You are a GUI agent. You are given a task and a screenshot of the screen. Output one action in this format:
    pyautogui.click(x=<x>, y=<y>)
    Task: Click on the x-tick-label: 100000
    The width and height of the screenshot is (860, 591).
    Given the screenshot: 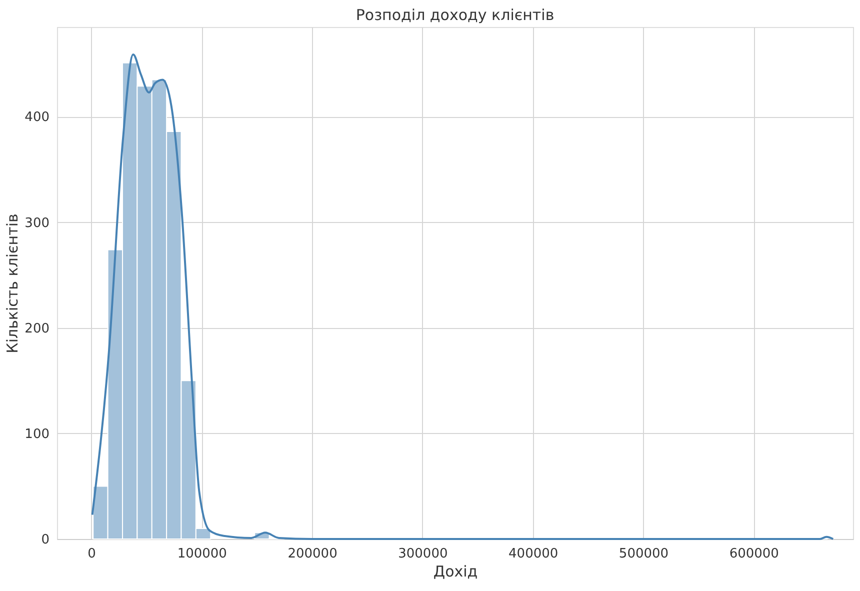 What is the action you would take?
    pyautogui.click(x=202, y=554)
    